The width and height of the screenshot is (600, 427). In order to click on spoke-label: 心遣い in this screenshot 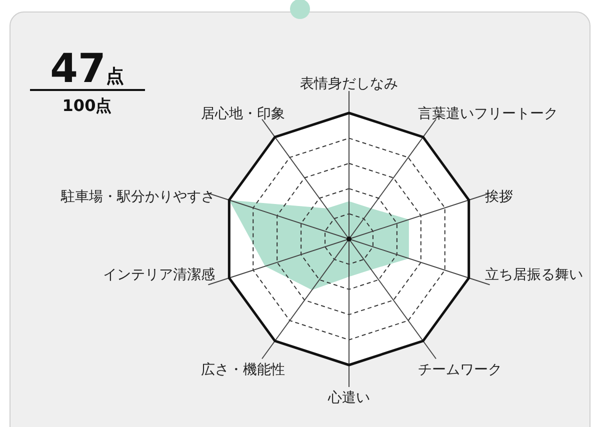, I will do `click(348, 398)`.